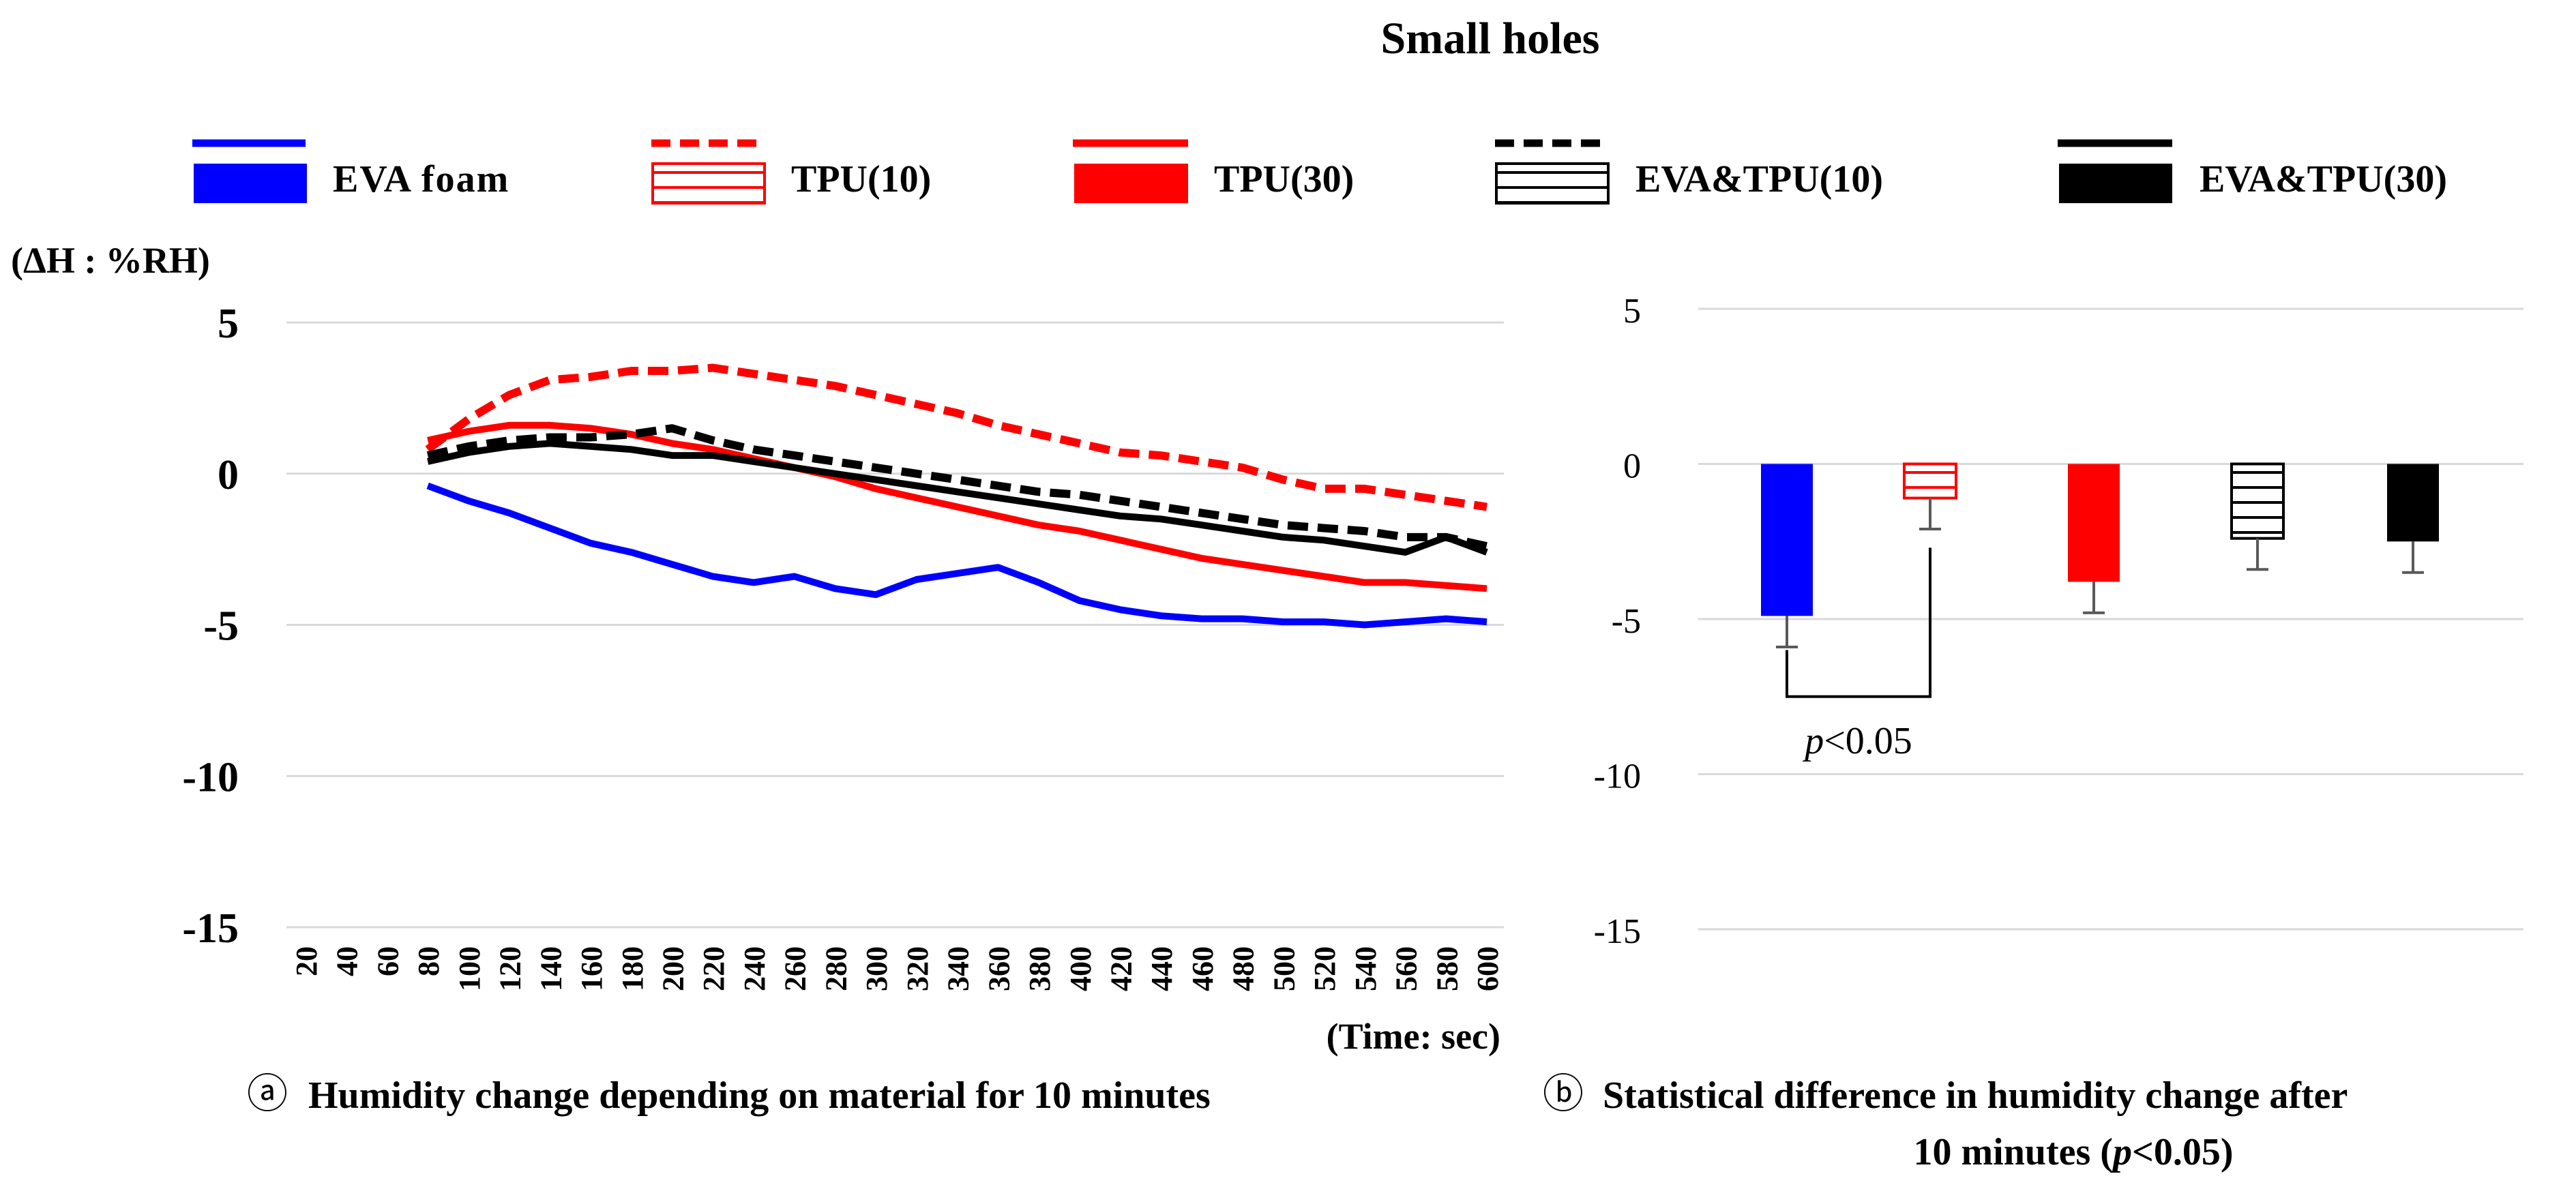  I want to click on line-x-tick-label: 340, so click(958, 968).